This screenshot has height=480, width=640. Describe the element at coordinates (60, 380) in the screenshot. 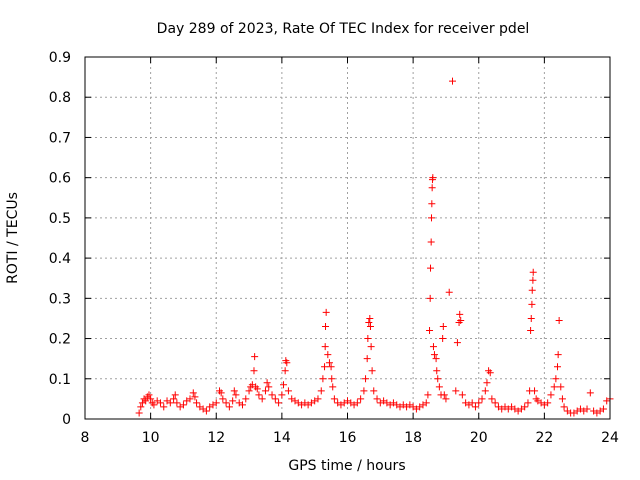

I see `y-tick-label: 0.1` at that location.